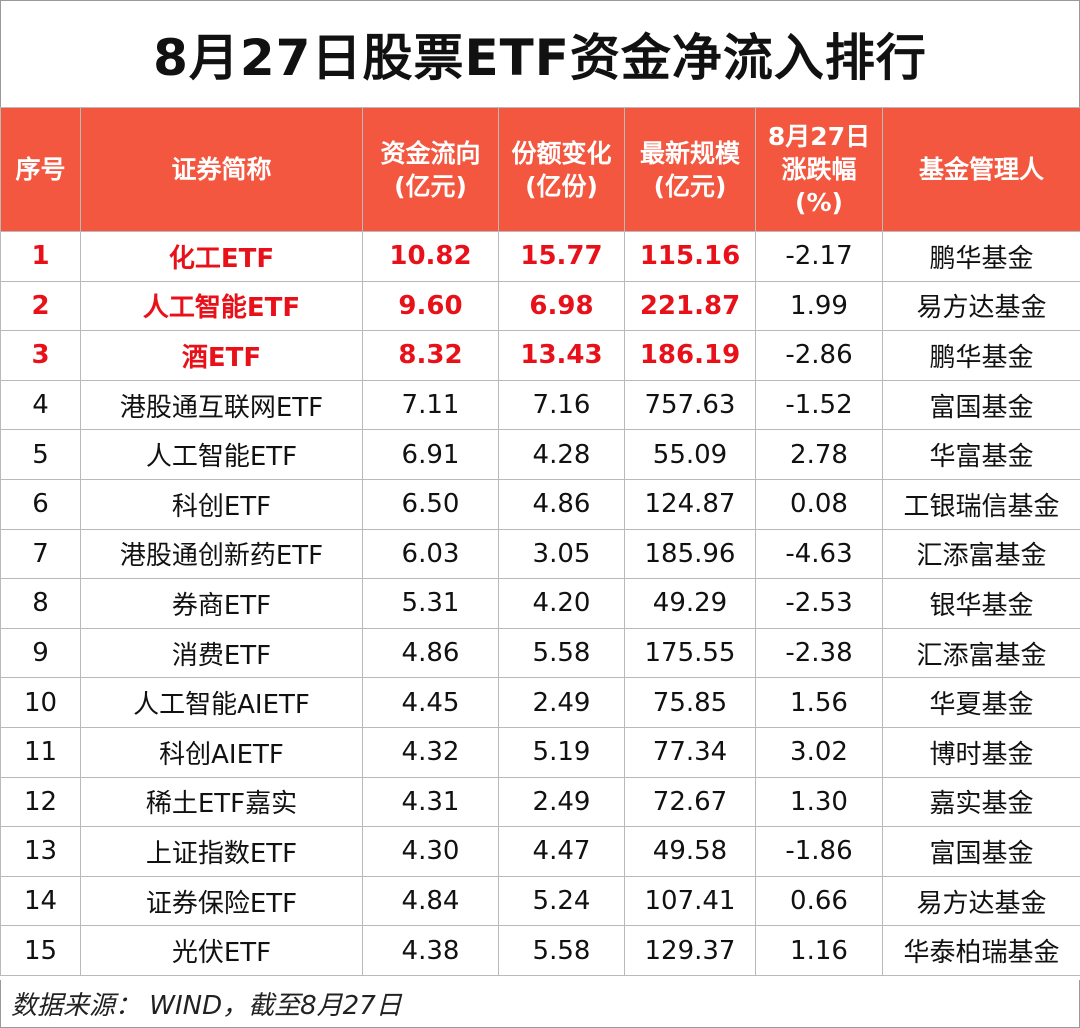  I want to click on share-change-cell: 4.20, so click(561, 603).